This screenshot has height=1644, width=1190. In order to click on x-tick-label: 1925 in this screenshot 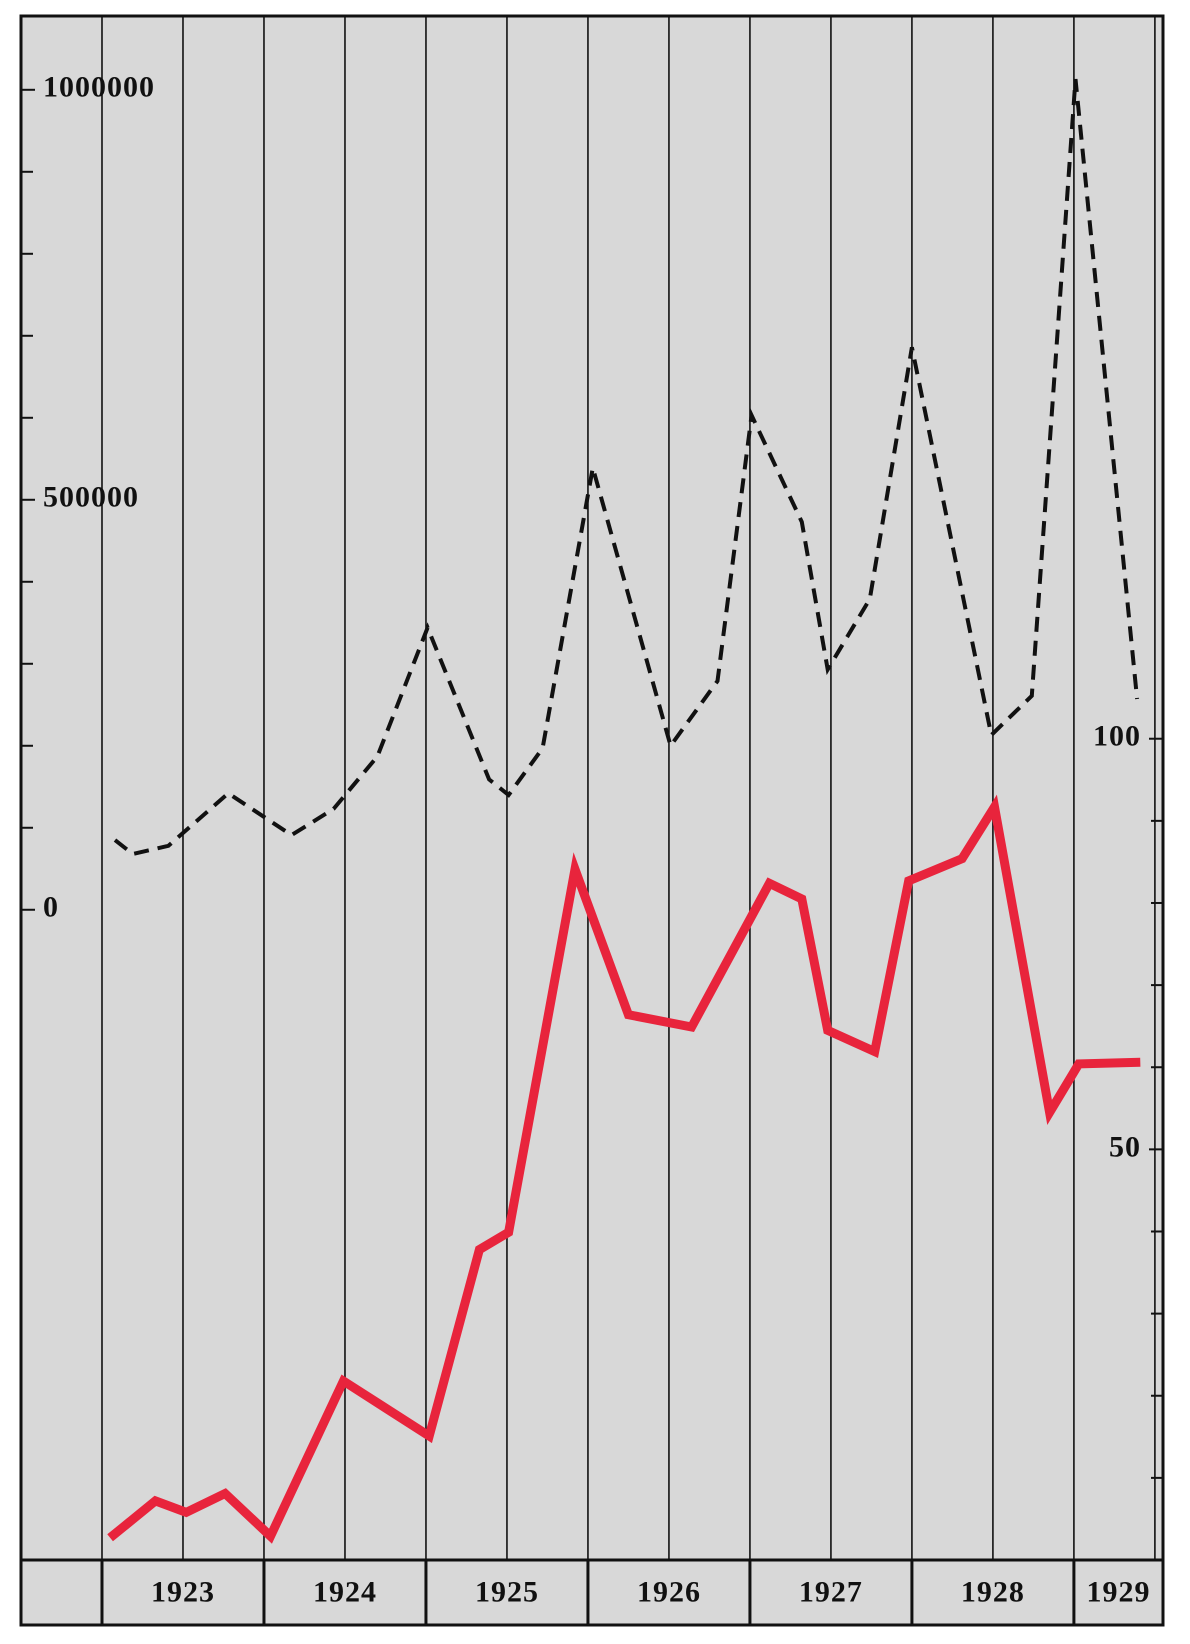, I will do `click(507, 1591)`.